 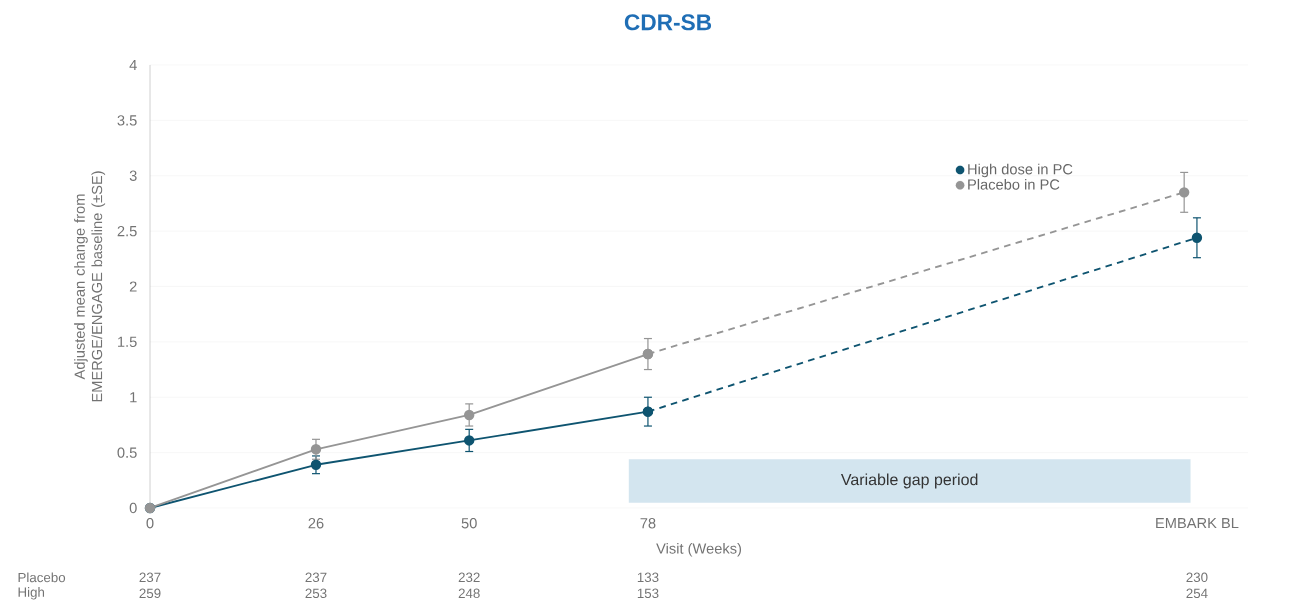 What do you see at coordinates (469, 577) in the screenshot?
I see `text: 232` at bounding box center [469, 577].